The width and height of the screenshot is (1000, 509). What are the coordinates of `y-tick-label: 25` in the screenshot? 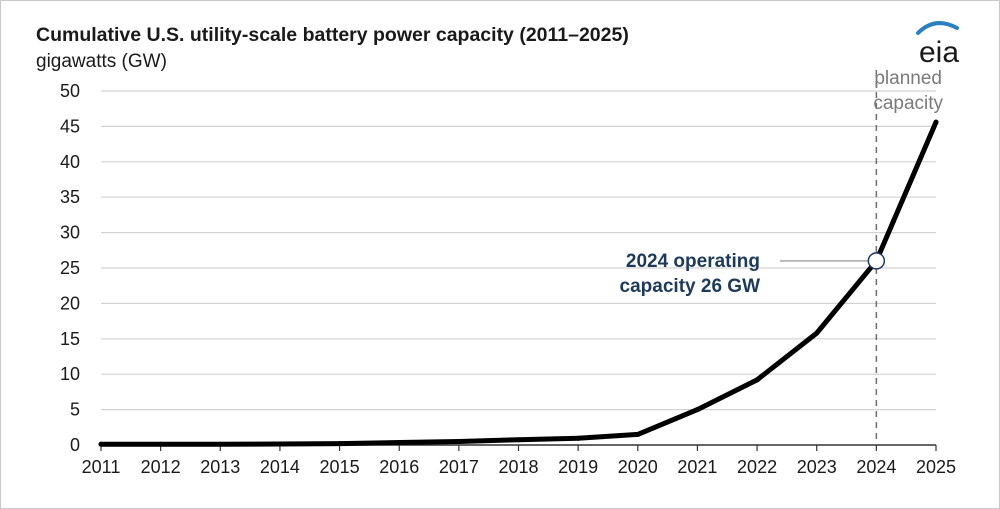 It's located at (70, 268).